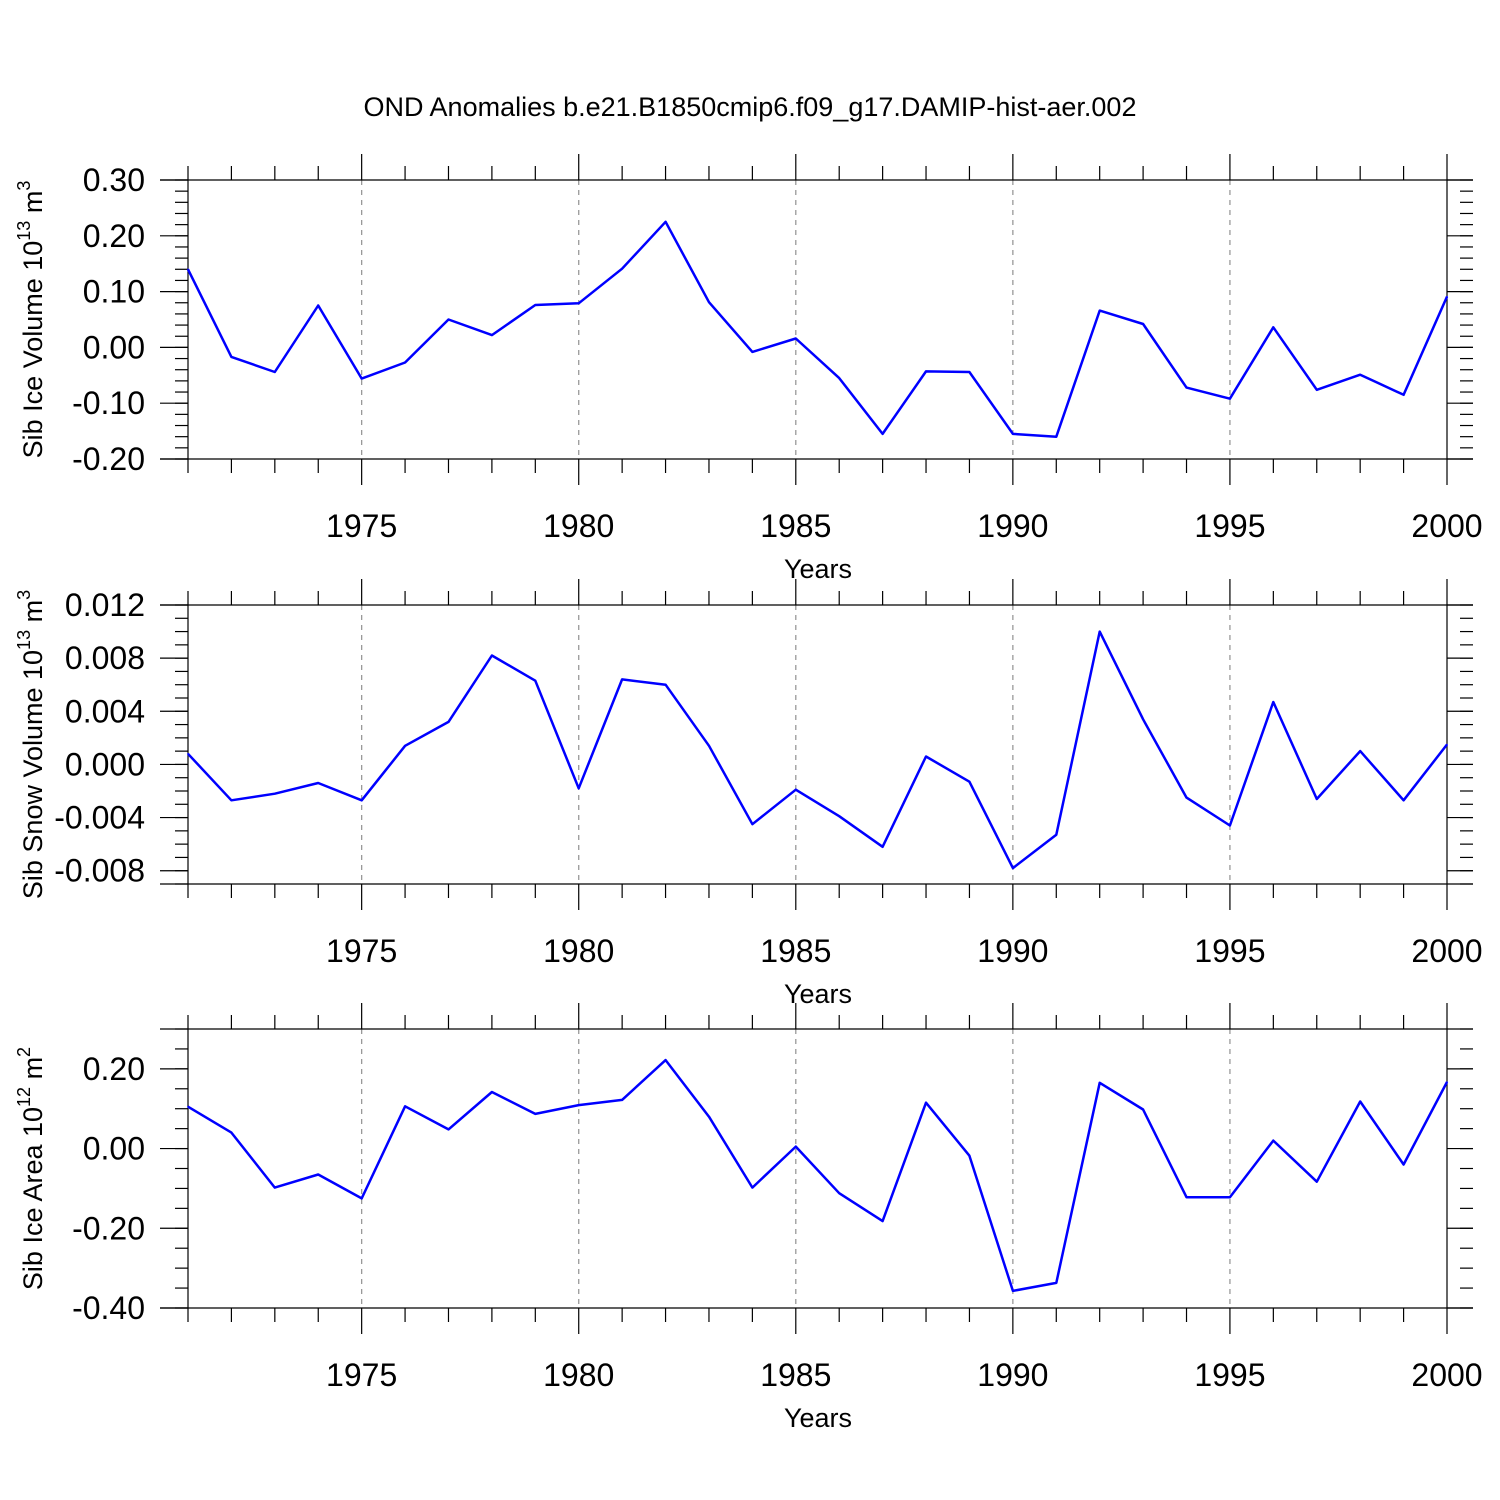 The width and height of the screenshot is (1500, 1500). What do you see at coordinates (105, 711) in the screenshot?
I see `y-tick-label: 0.004` at bounding box center [105, 711].